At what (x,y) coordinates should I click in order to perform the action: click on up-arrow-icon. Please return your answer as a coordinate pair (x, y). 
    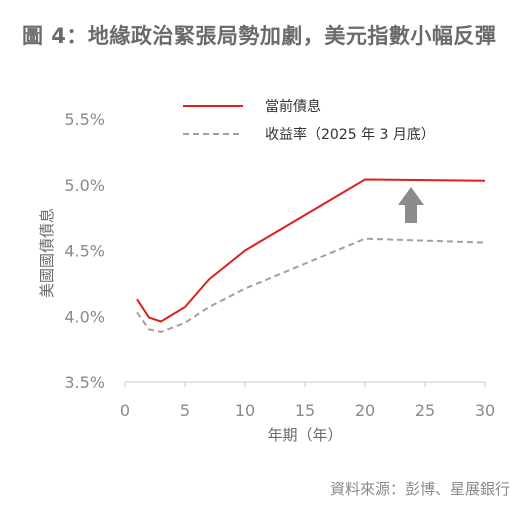
    Looking at the image, I should click on (411, 205).